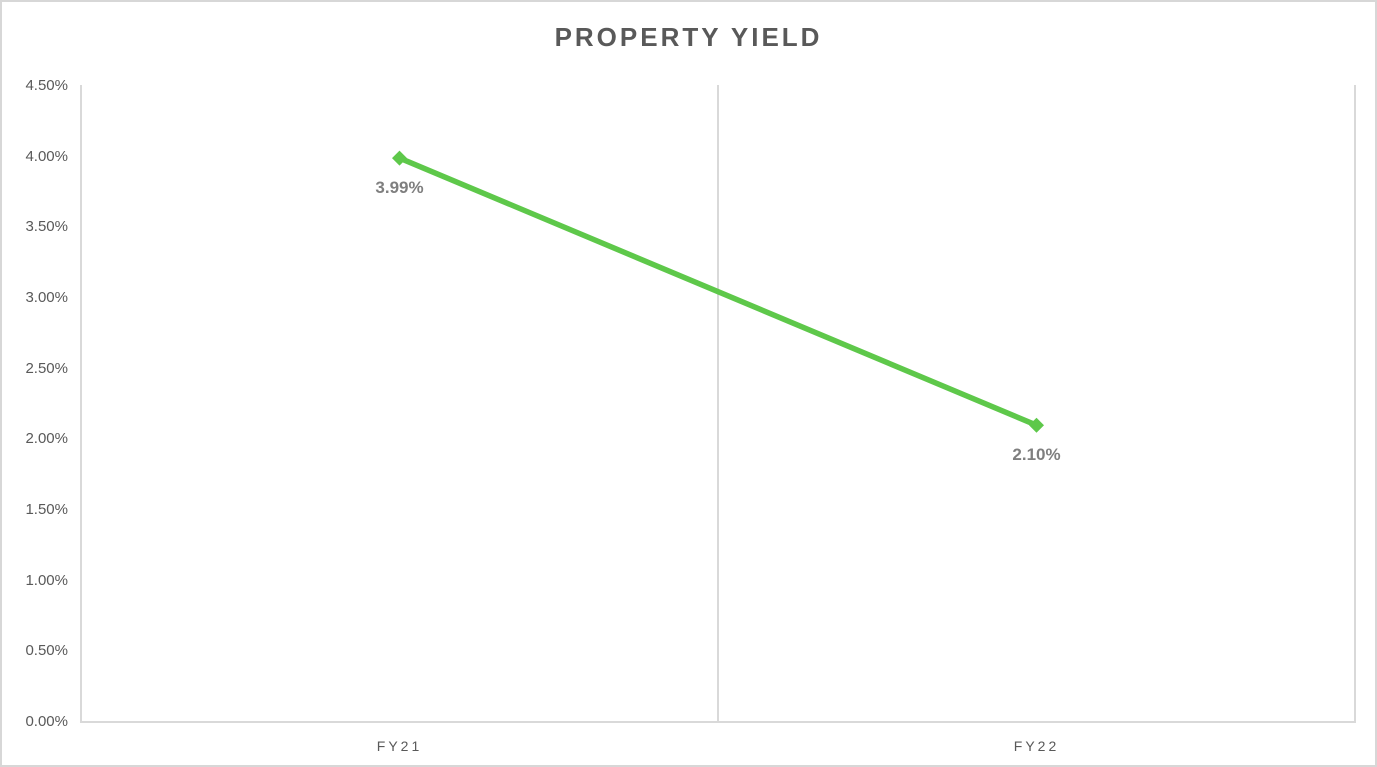 The image size is (1377, 767). What do you see at coordinates (399, 746) in the screenshot?
I see `x-axis-label: FY21` at bounding box center [399, 746].